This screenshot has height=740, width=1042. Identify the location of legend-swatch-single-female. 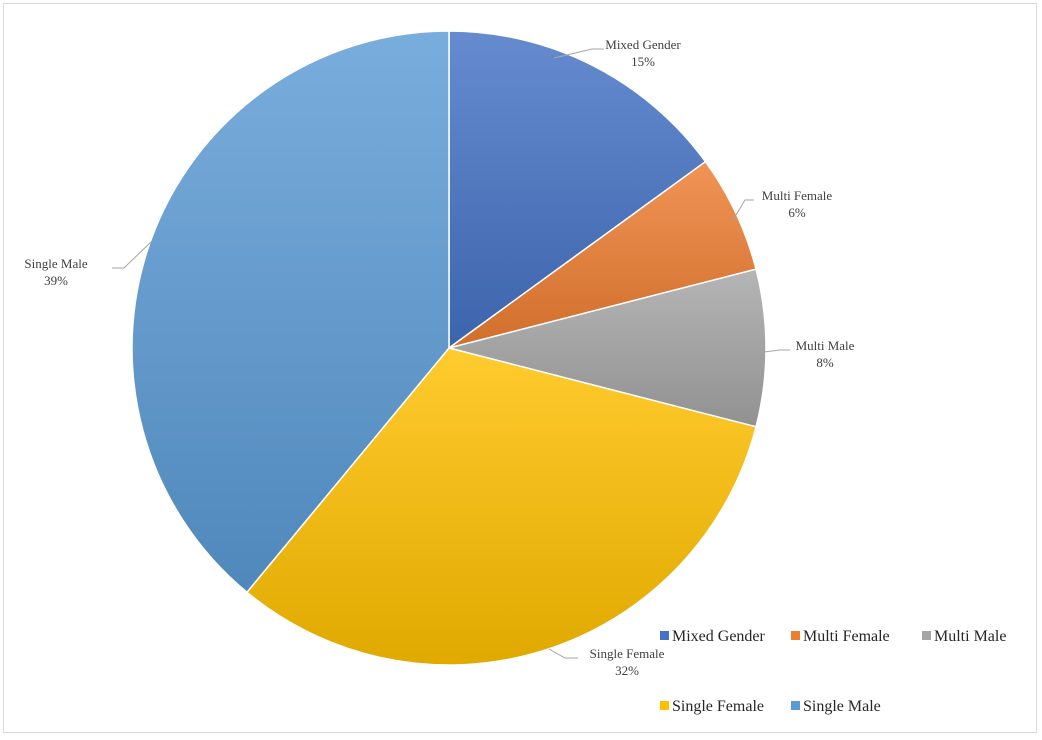
(664, 705).